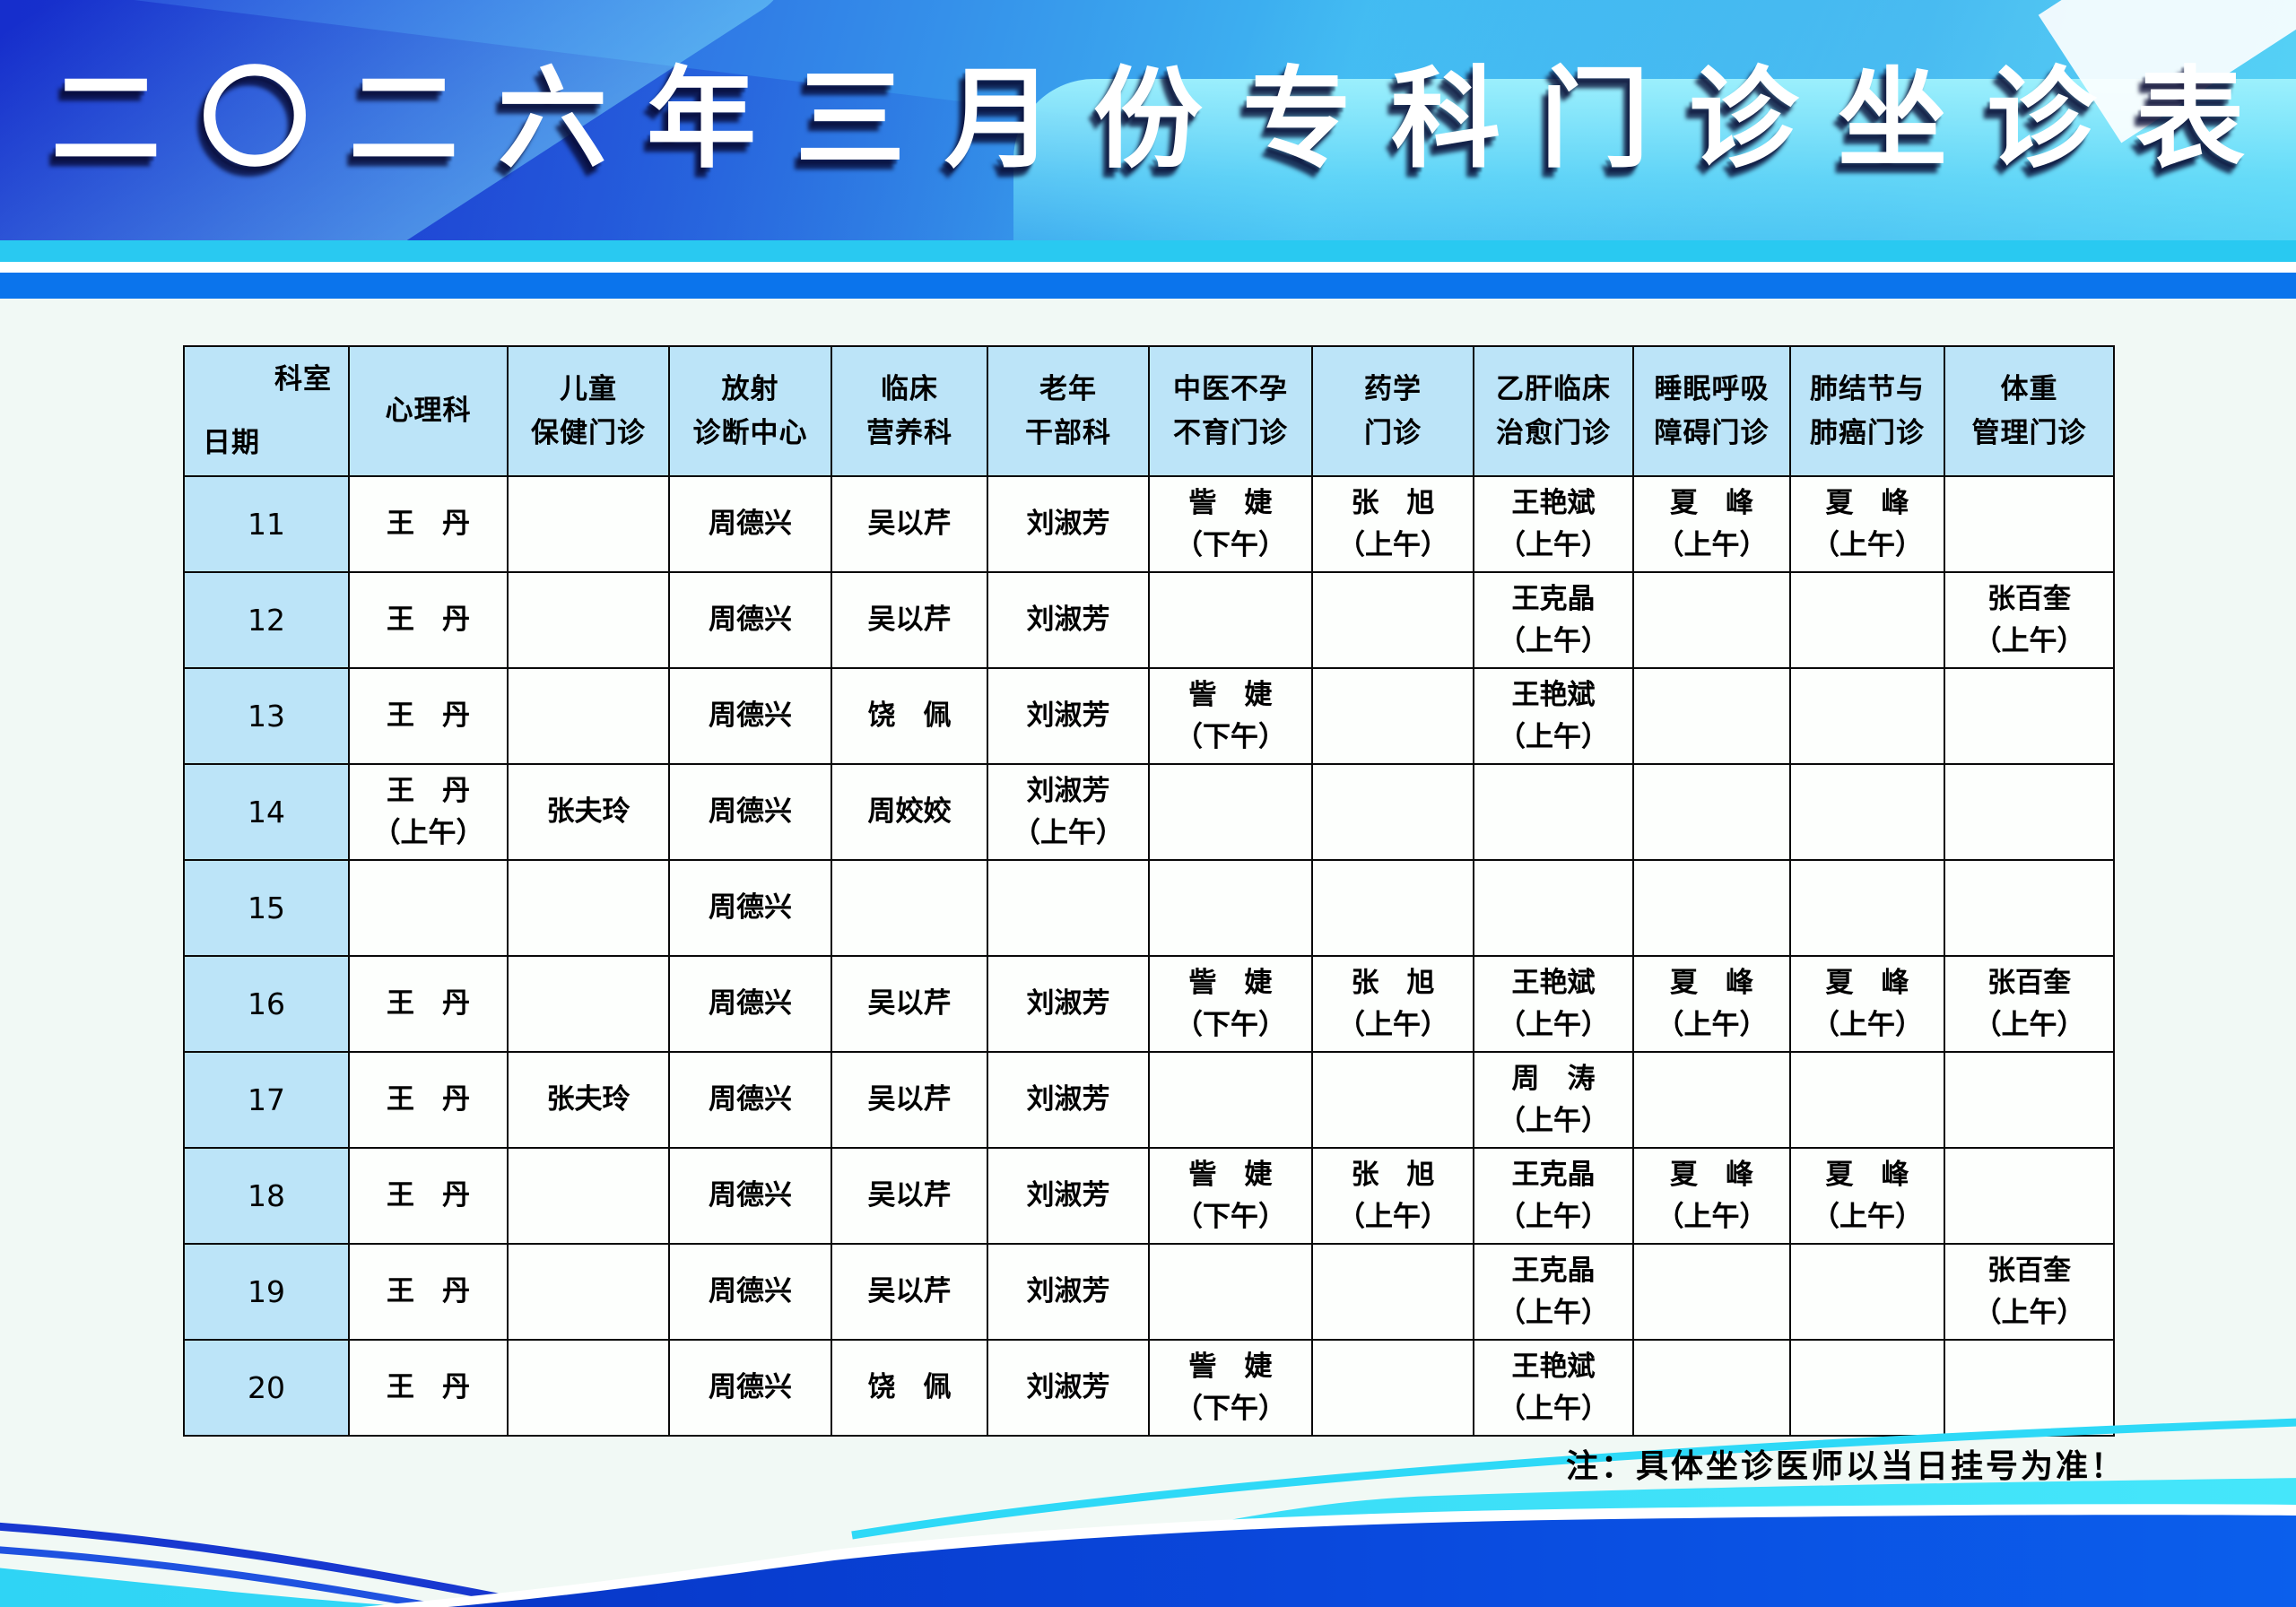 Image resolution: width=2296 pixels, height=1607 pixels. Describe the element at coordinates (303, 379) in the screenshot. I see `corner-label-department: 科室` at that location.